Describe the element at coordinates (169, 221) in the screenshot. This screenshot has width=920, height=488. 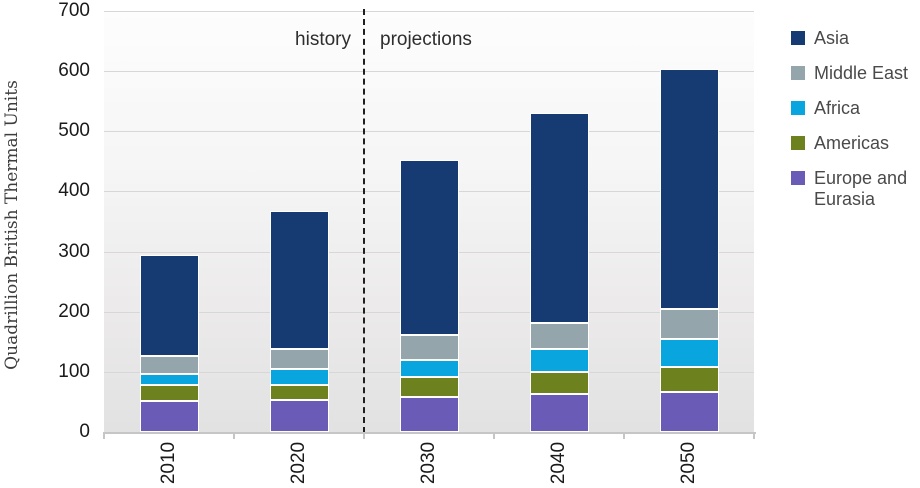
I see `bar-2010` at that location.